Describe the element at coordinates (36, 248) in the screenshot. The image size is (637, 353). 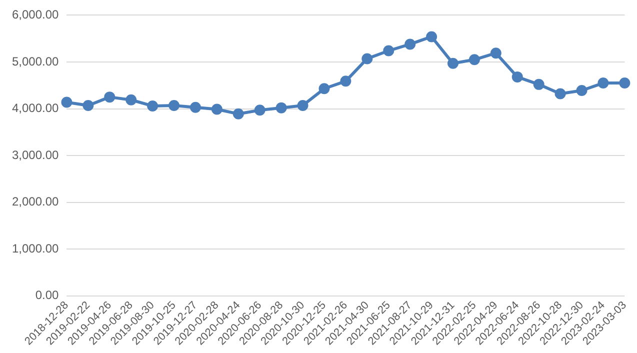
I see `y-tick-label: 1,000.00` at that location.